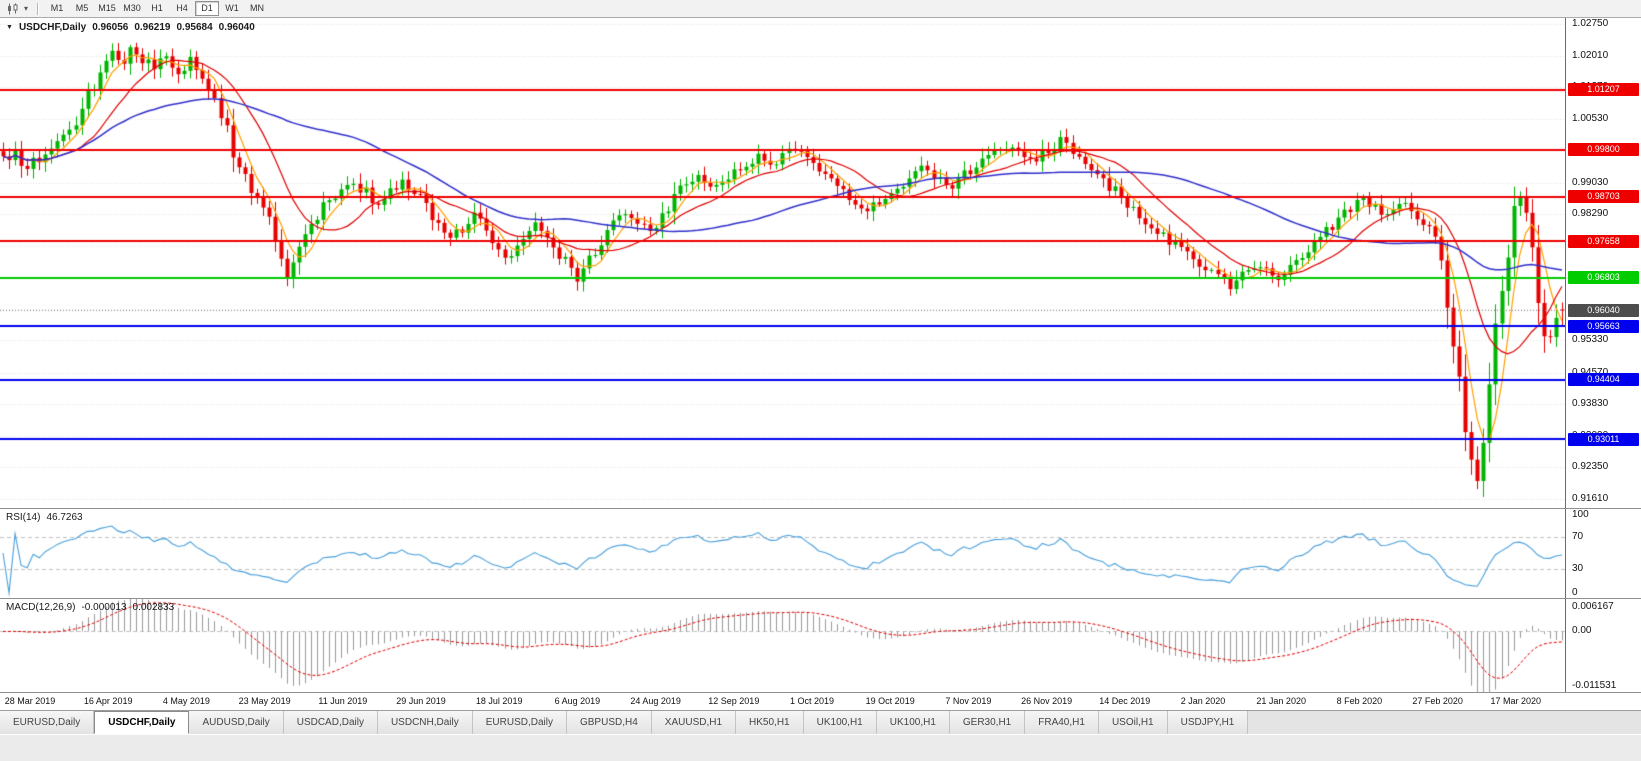 The image size is (1641, 761). What do you see at coordinates (1590, 340) in the screenshot?
I see `price-axis-label: 0.95330` at bounding box center [1590, 340].